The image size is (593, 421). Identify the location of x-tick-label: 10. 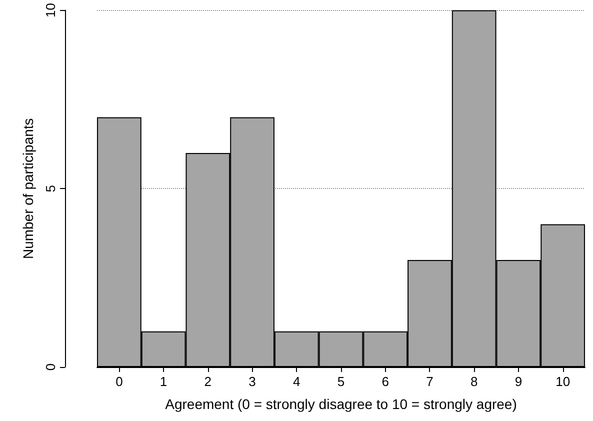
(563, 381).